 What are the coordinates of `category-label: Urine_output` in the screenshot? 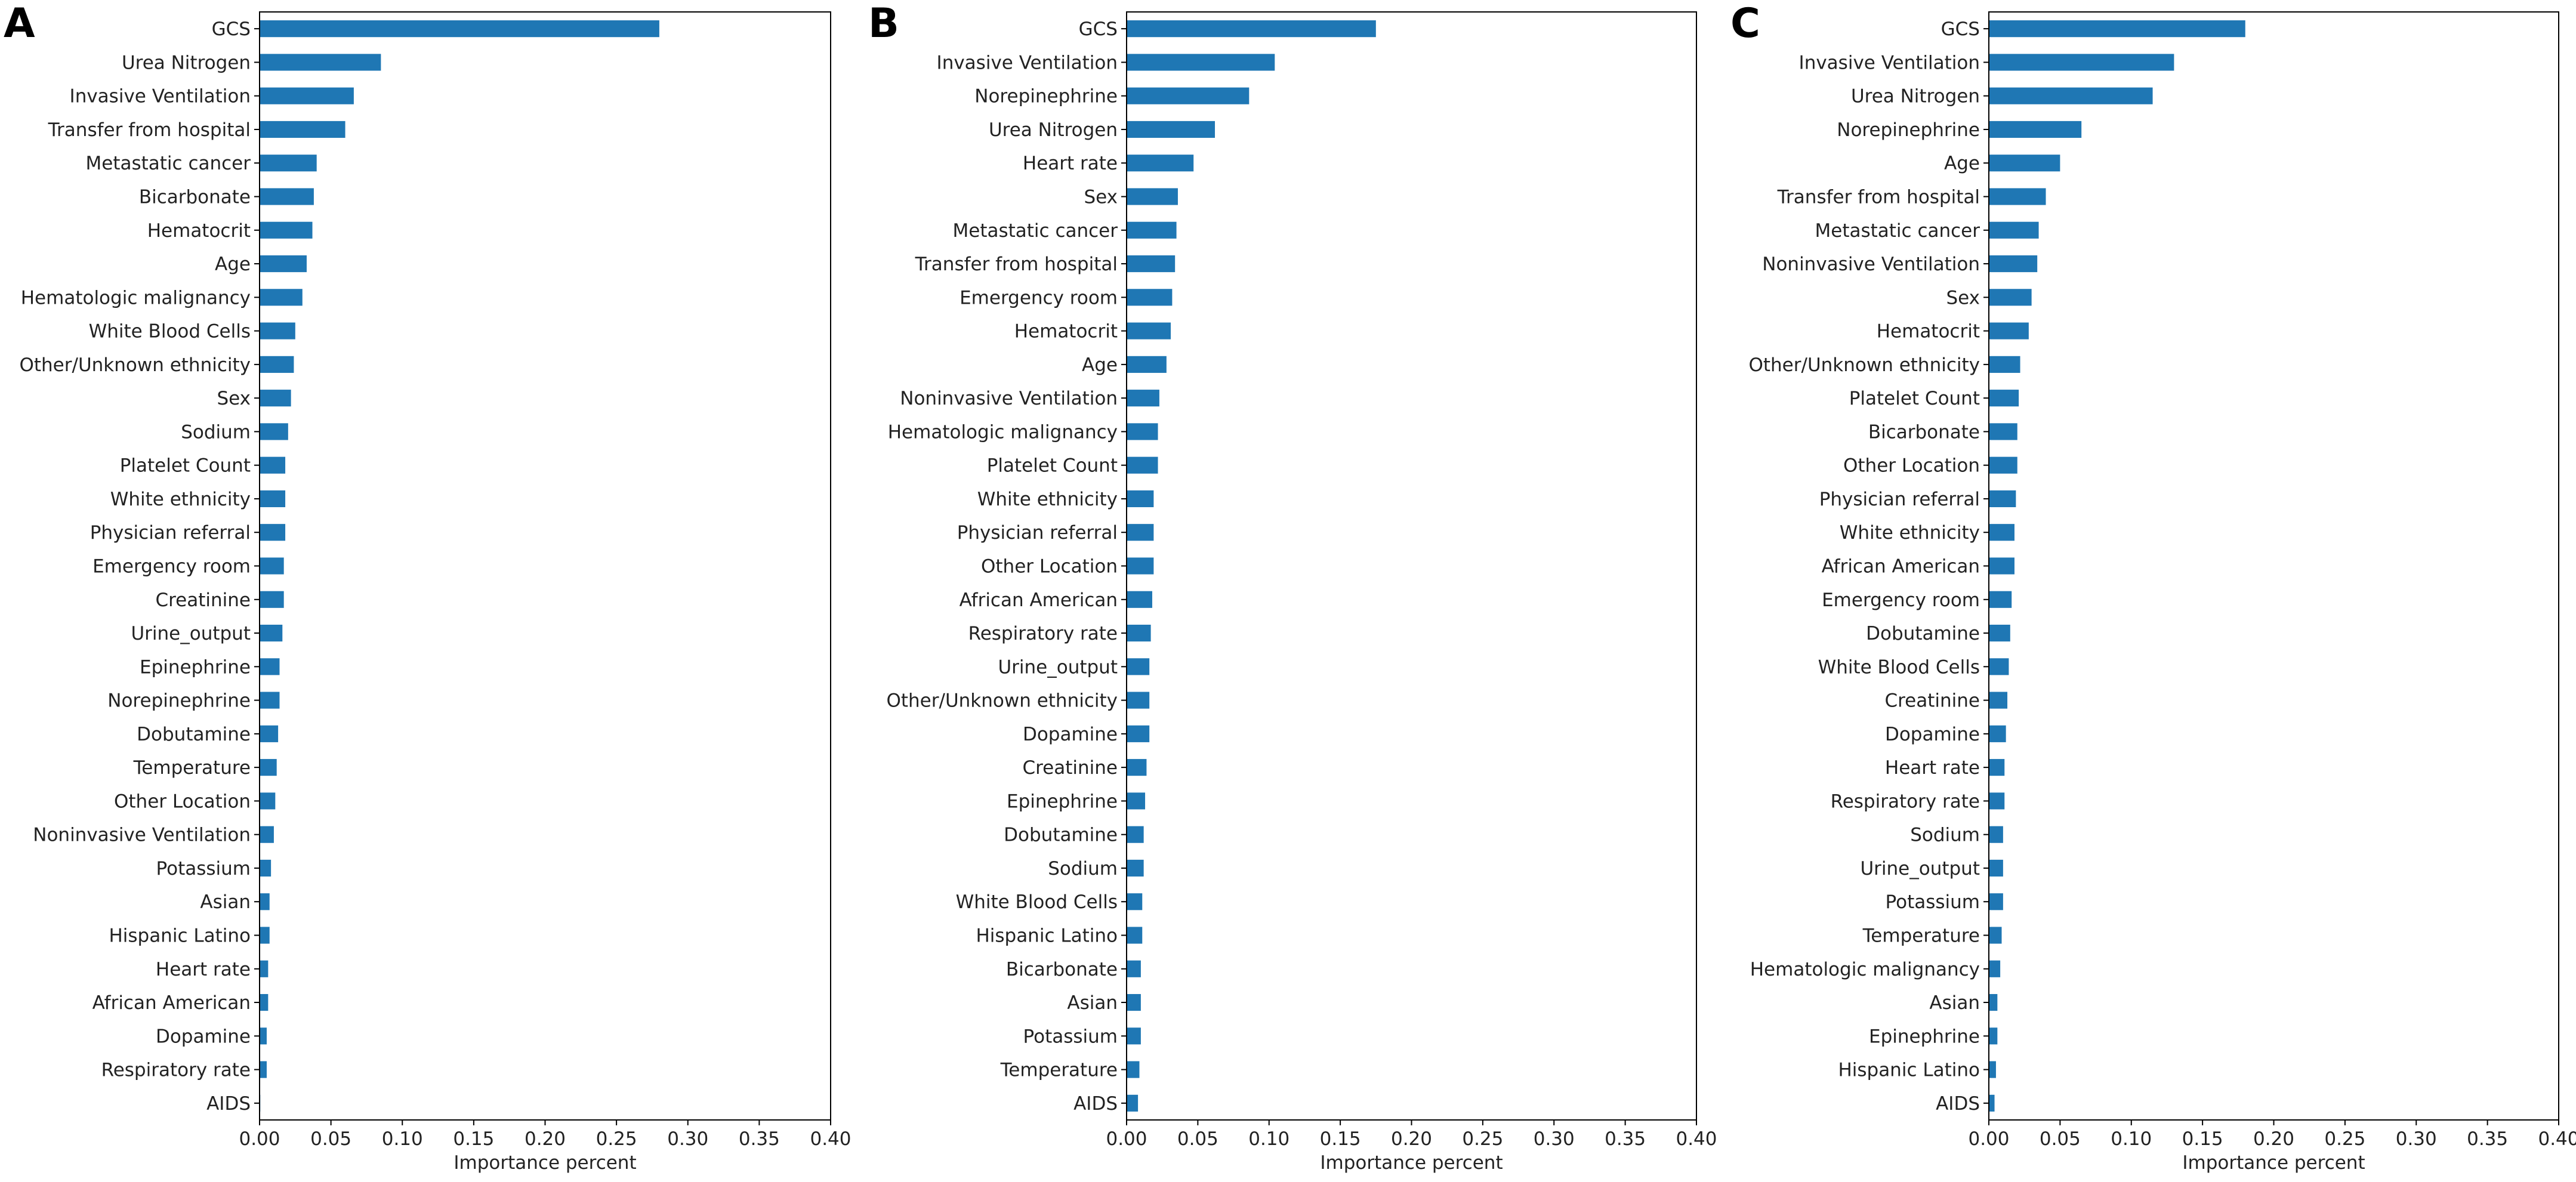 It's located at (191, 633).